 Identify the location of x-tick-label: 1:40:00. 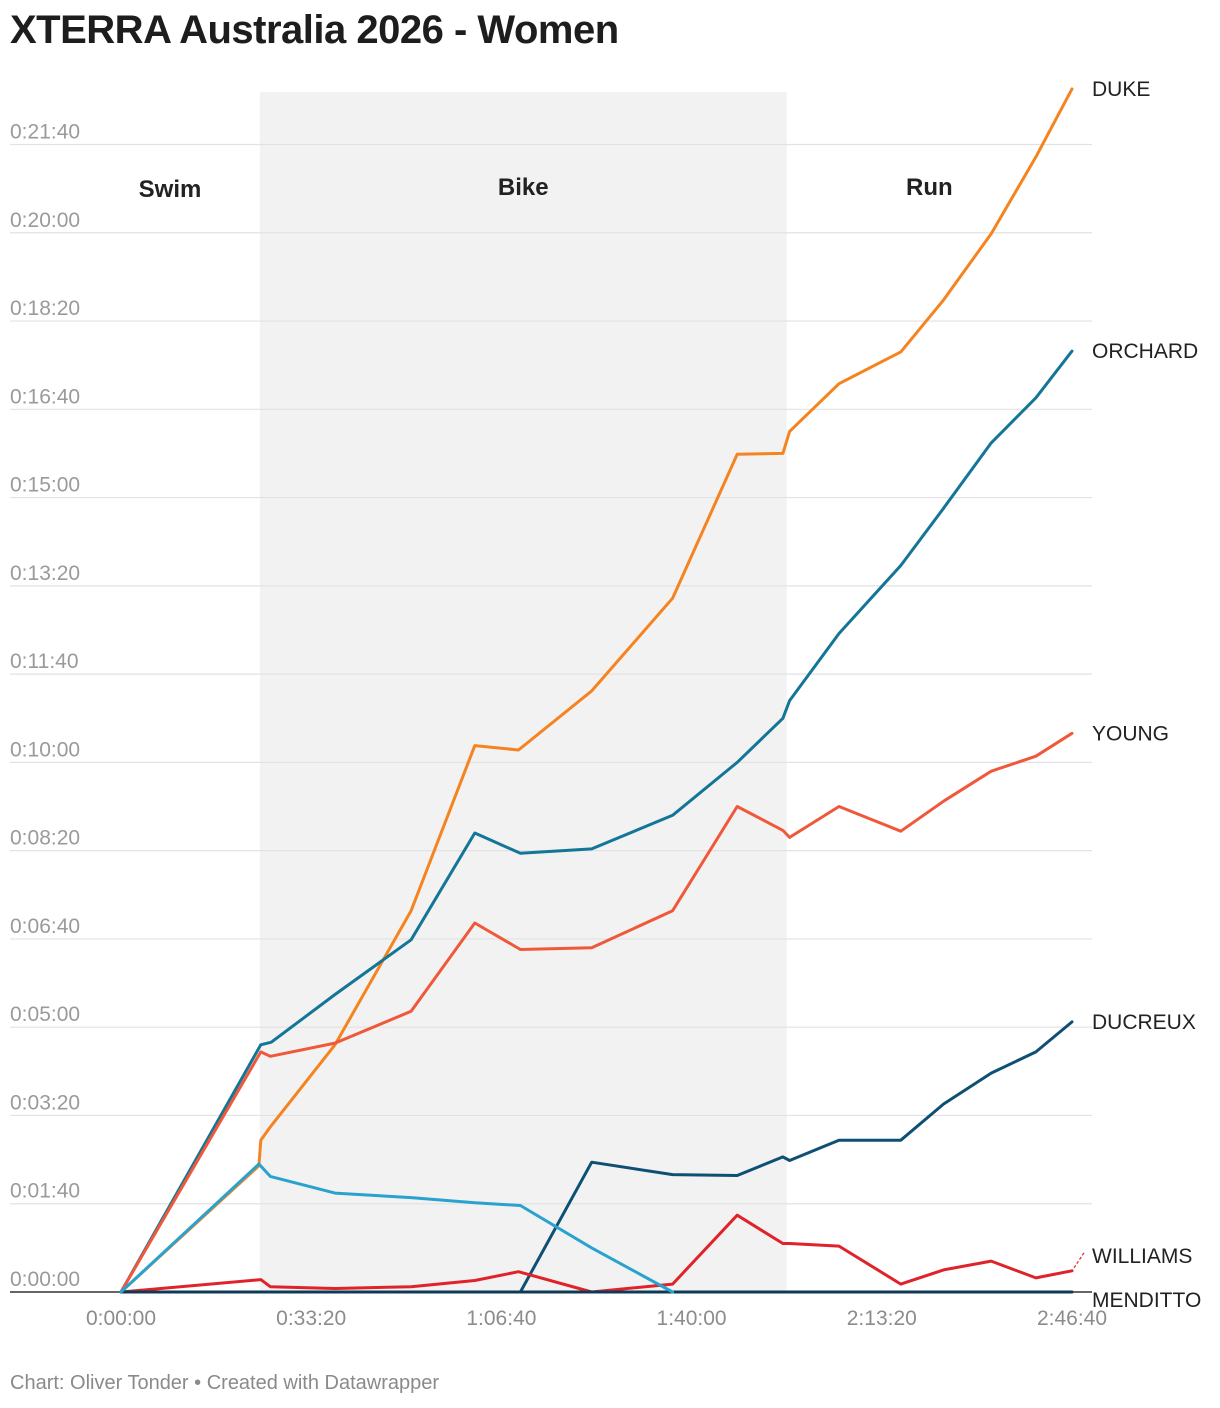
(692, 1318).